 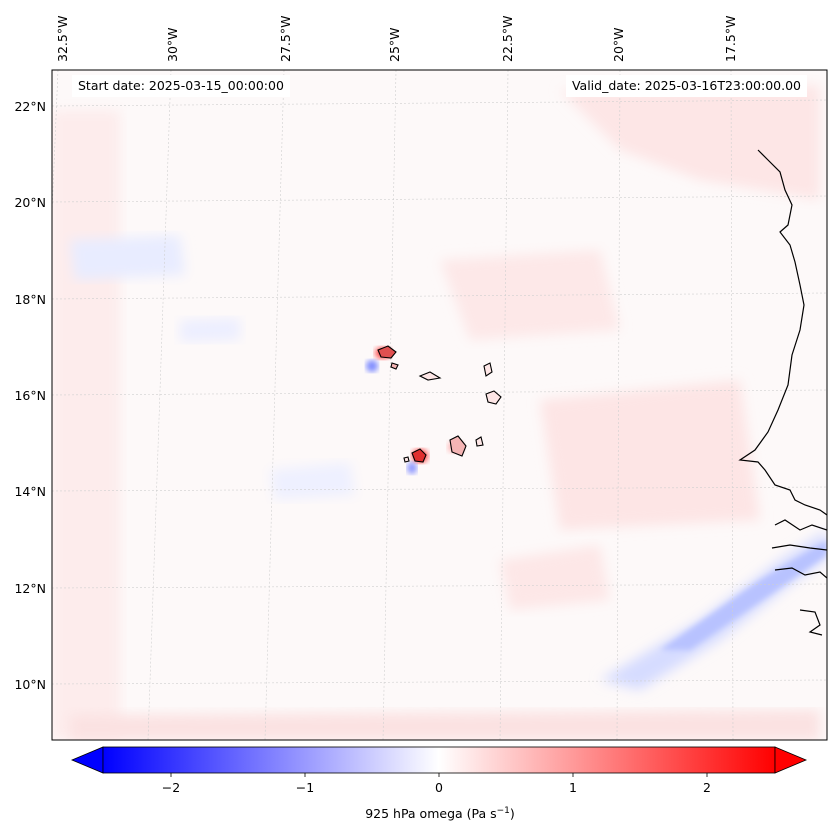 I want to click on lat-label: 22°N, so click(x=30, y=106).